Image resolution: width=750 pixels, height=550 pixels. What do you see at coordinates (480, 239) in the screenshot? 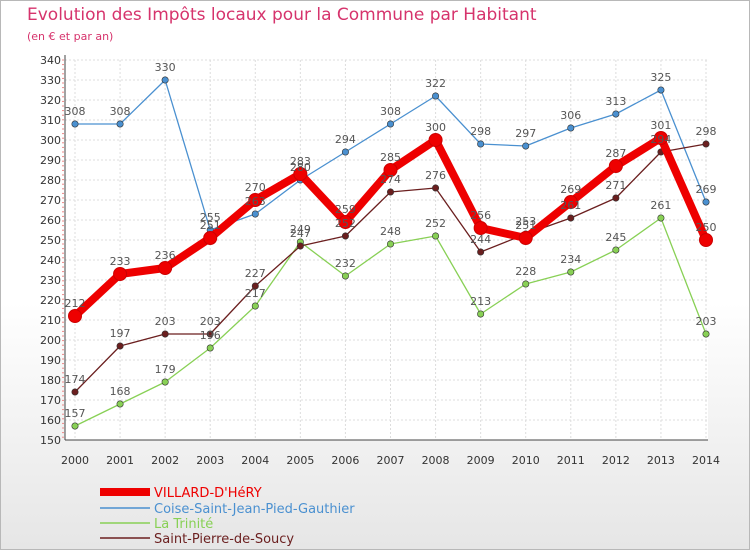
I see `data-label: 244` at bounding box center [480, 239].